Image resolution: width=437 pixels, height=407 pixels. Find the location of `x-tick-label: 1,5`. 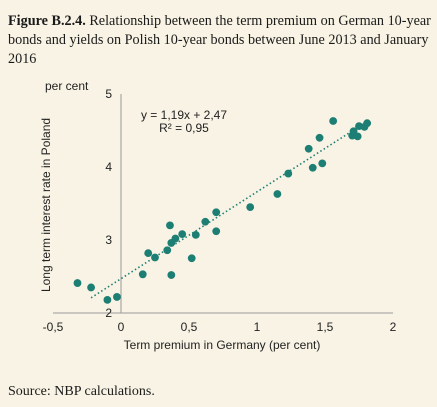

x-tick-label: 1,5 is located at coordinates (325, 327).